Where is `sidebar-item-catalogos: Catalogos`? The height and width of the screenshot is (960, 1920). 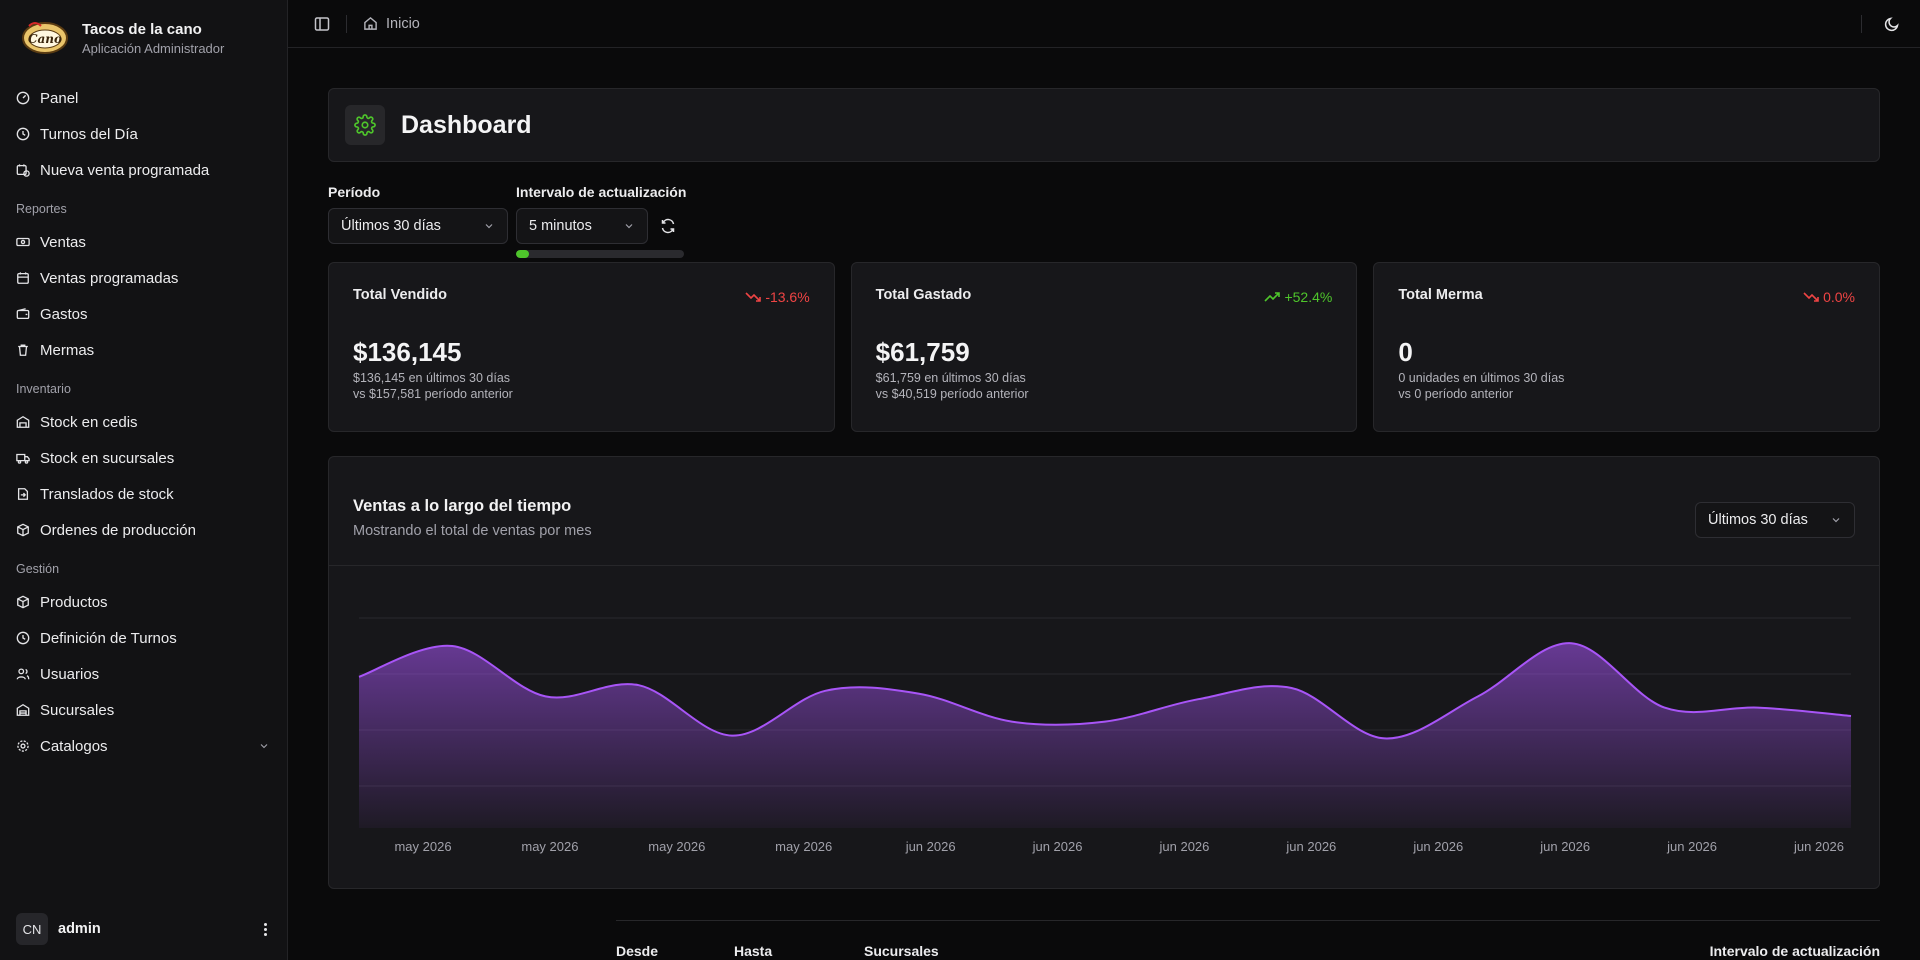
sidebar-item-catalogos: Catalogos is located at coordinates (143, 746).